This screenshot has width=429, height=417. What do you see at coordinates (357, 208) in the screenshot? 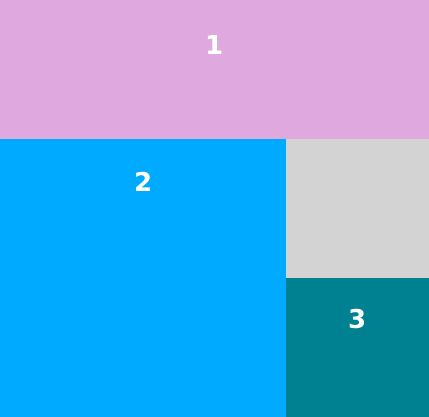
I see `tile-empty` at bounding box center [357, 208].